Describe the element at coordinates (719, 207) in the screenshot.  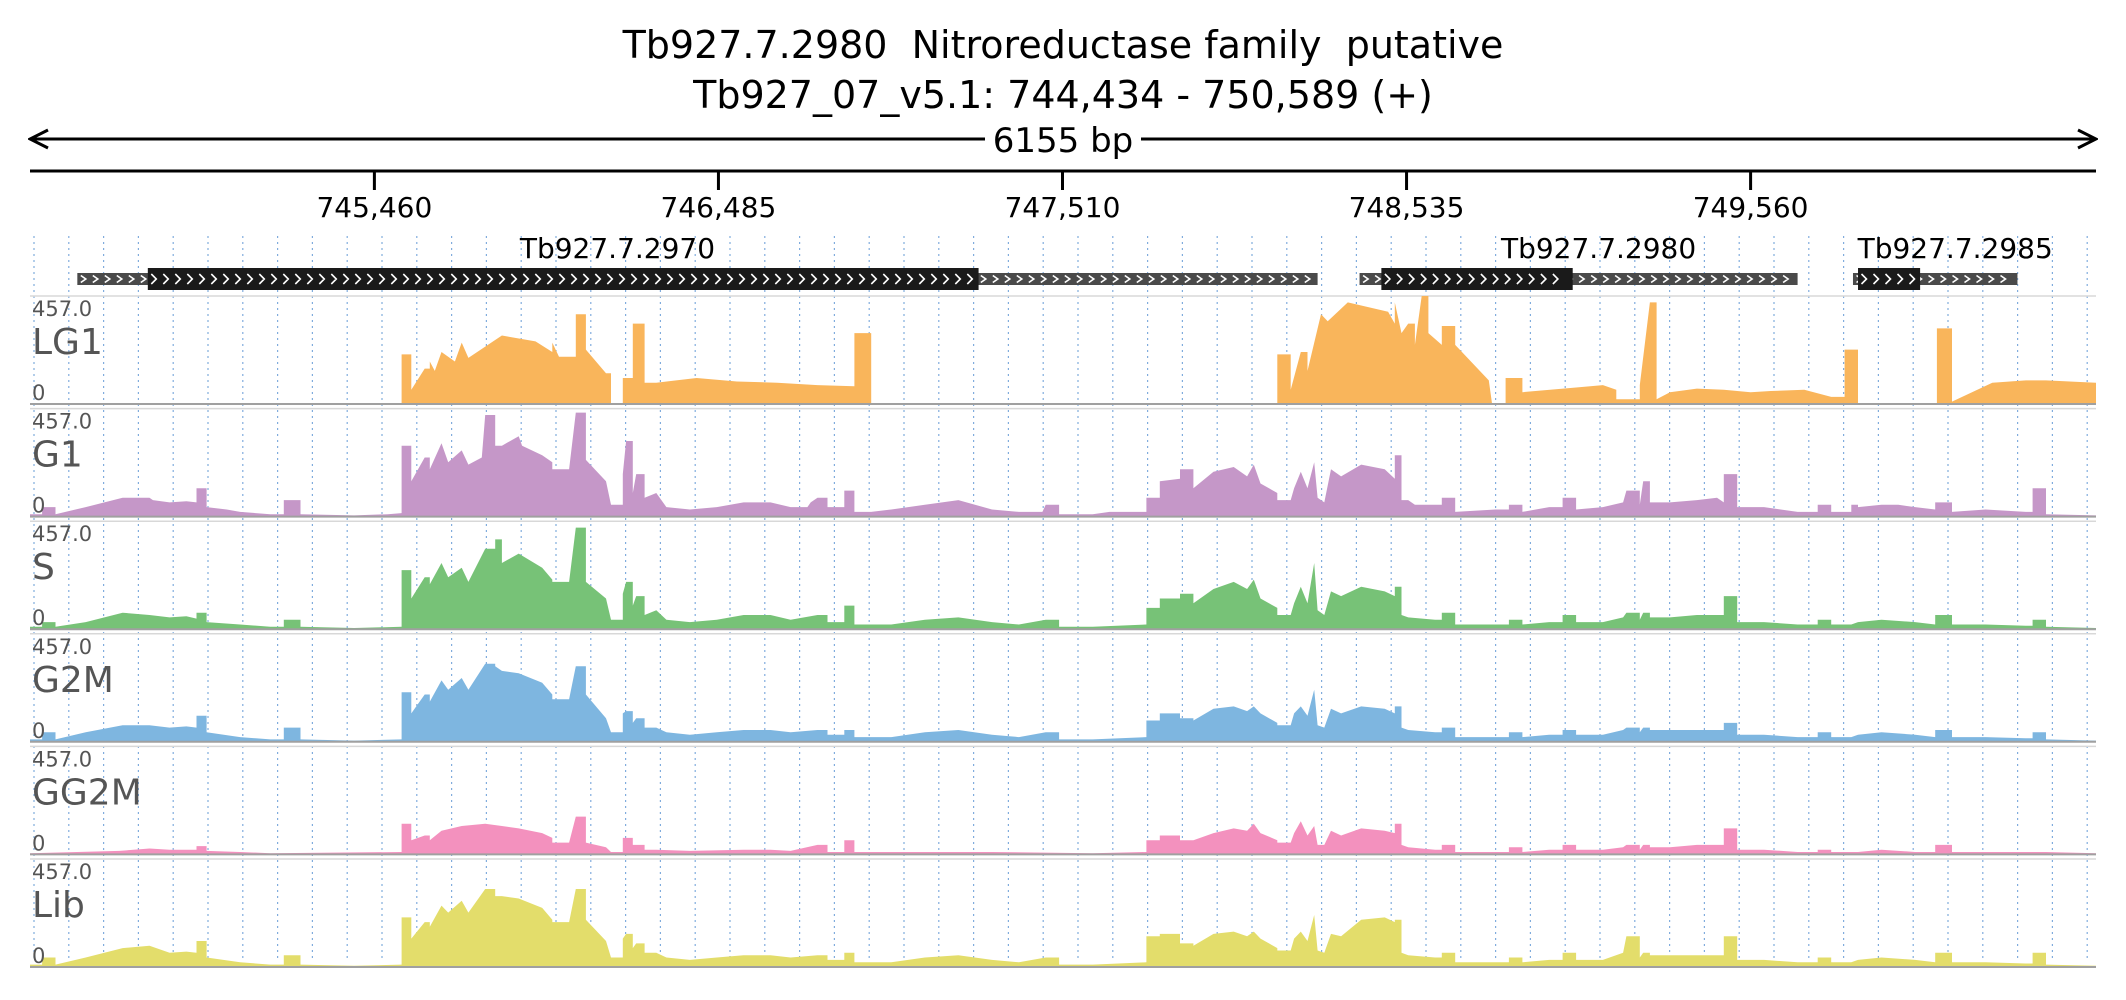
I see `ruler-tick-label: 746,485` at that location.